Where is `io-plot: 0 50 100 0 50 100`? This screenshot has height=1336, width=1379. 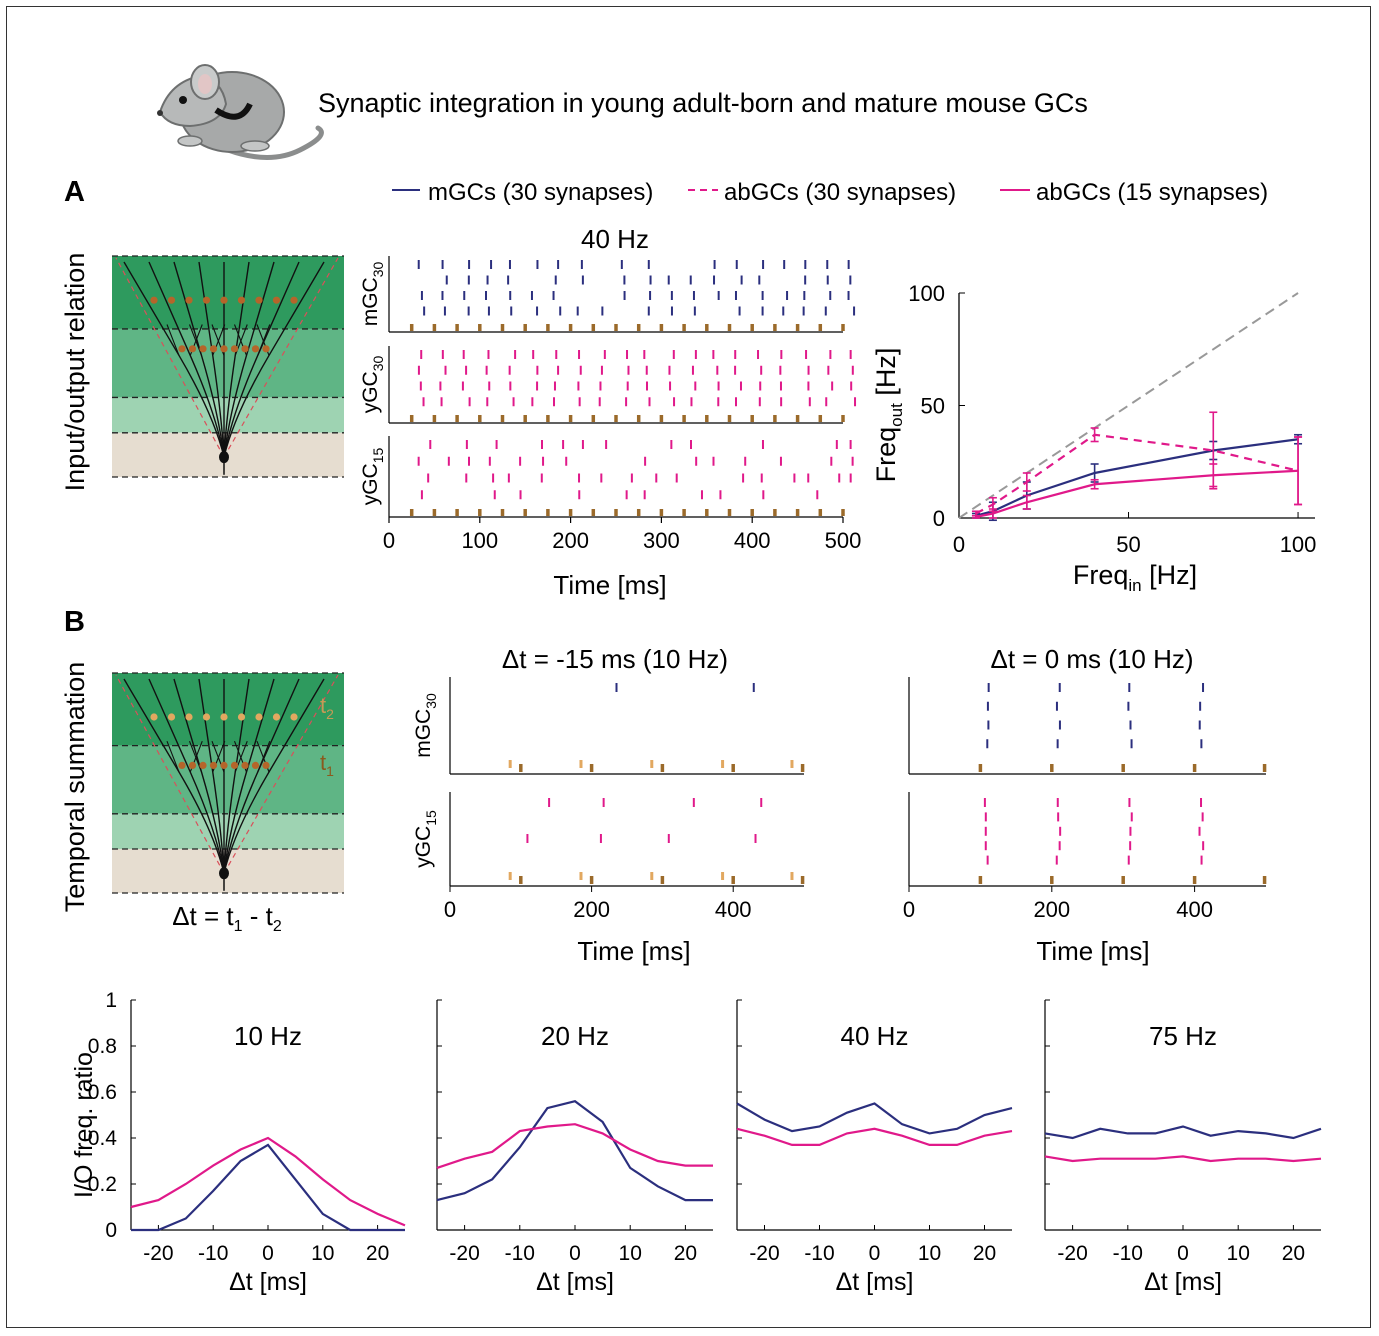
io-plot: 0 50 100 0 50 100 is located at coordinates (1112, 419).